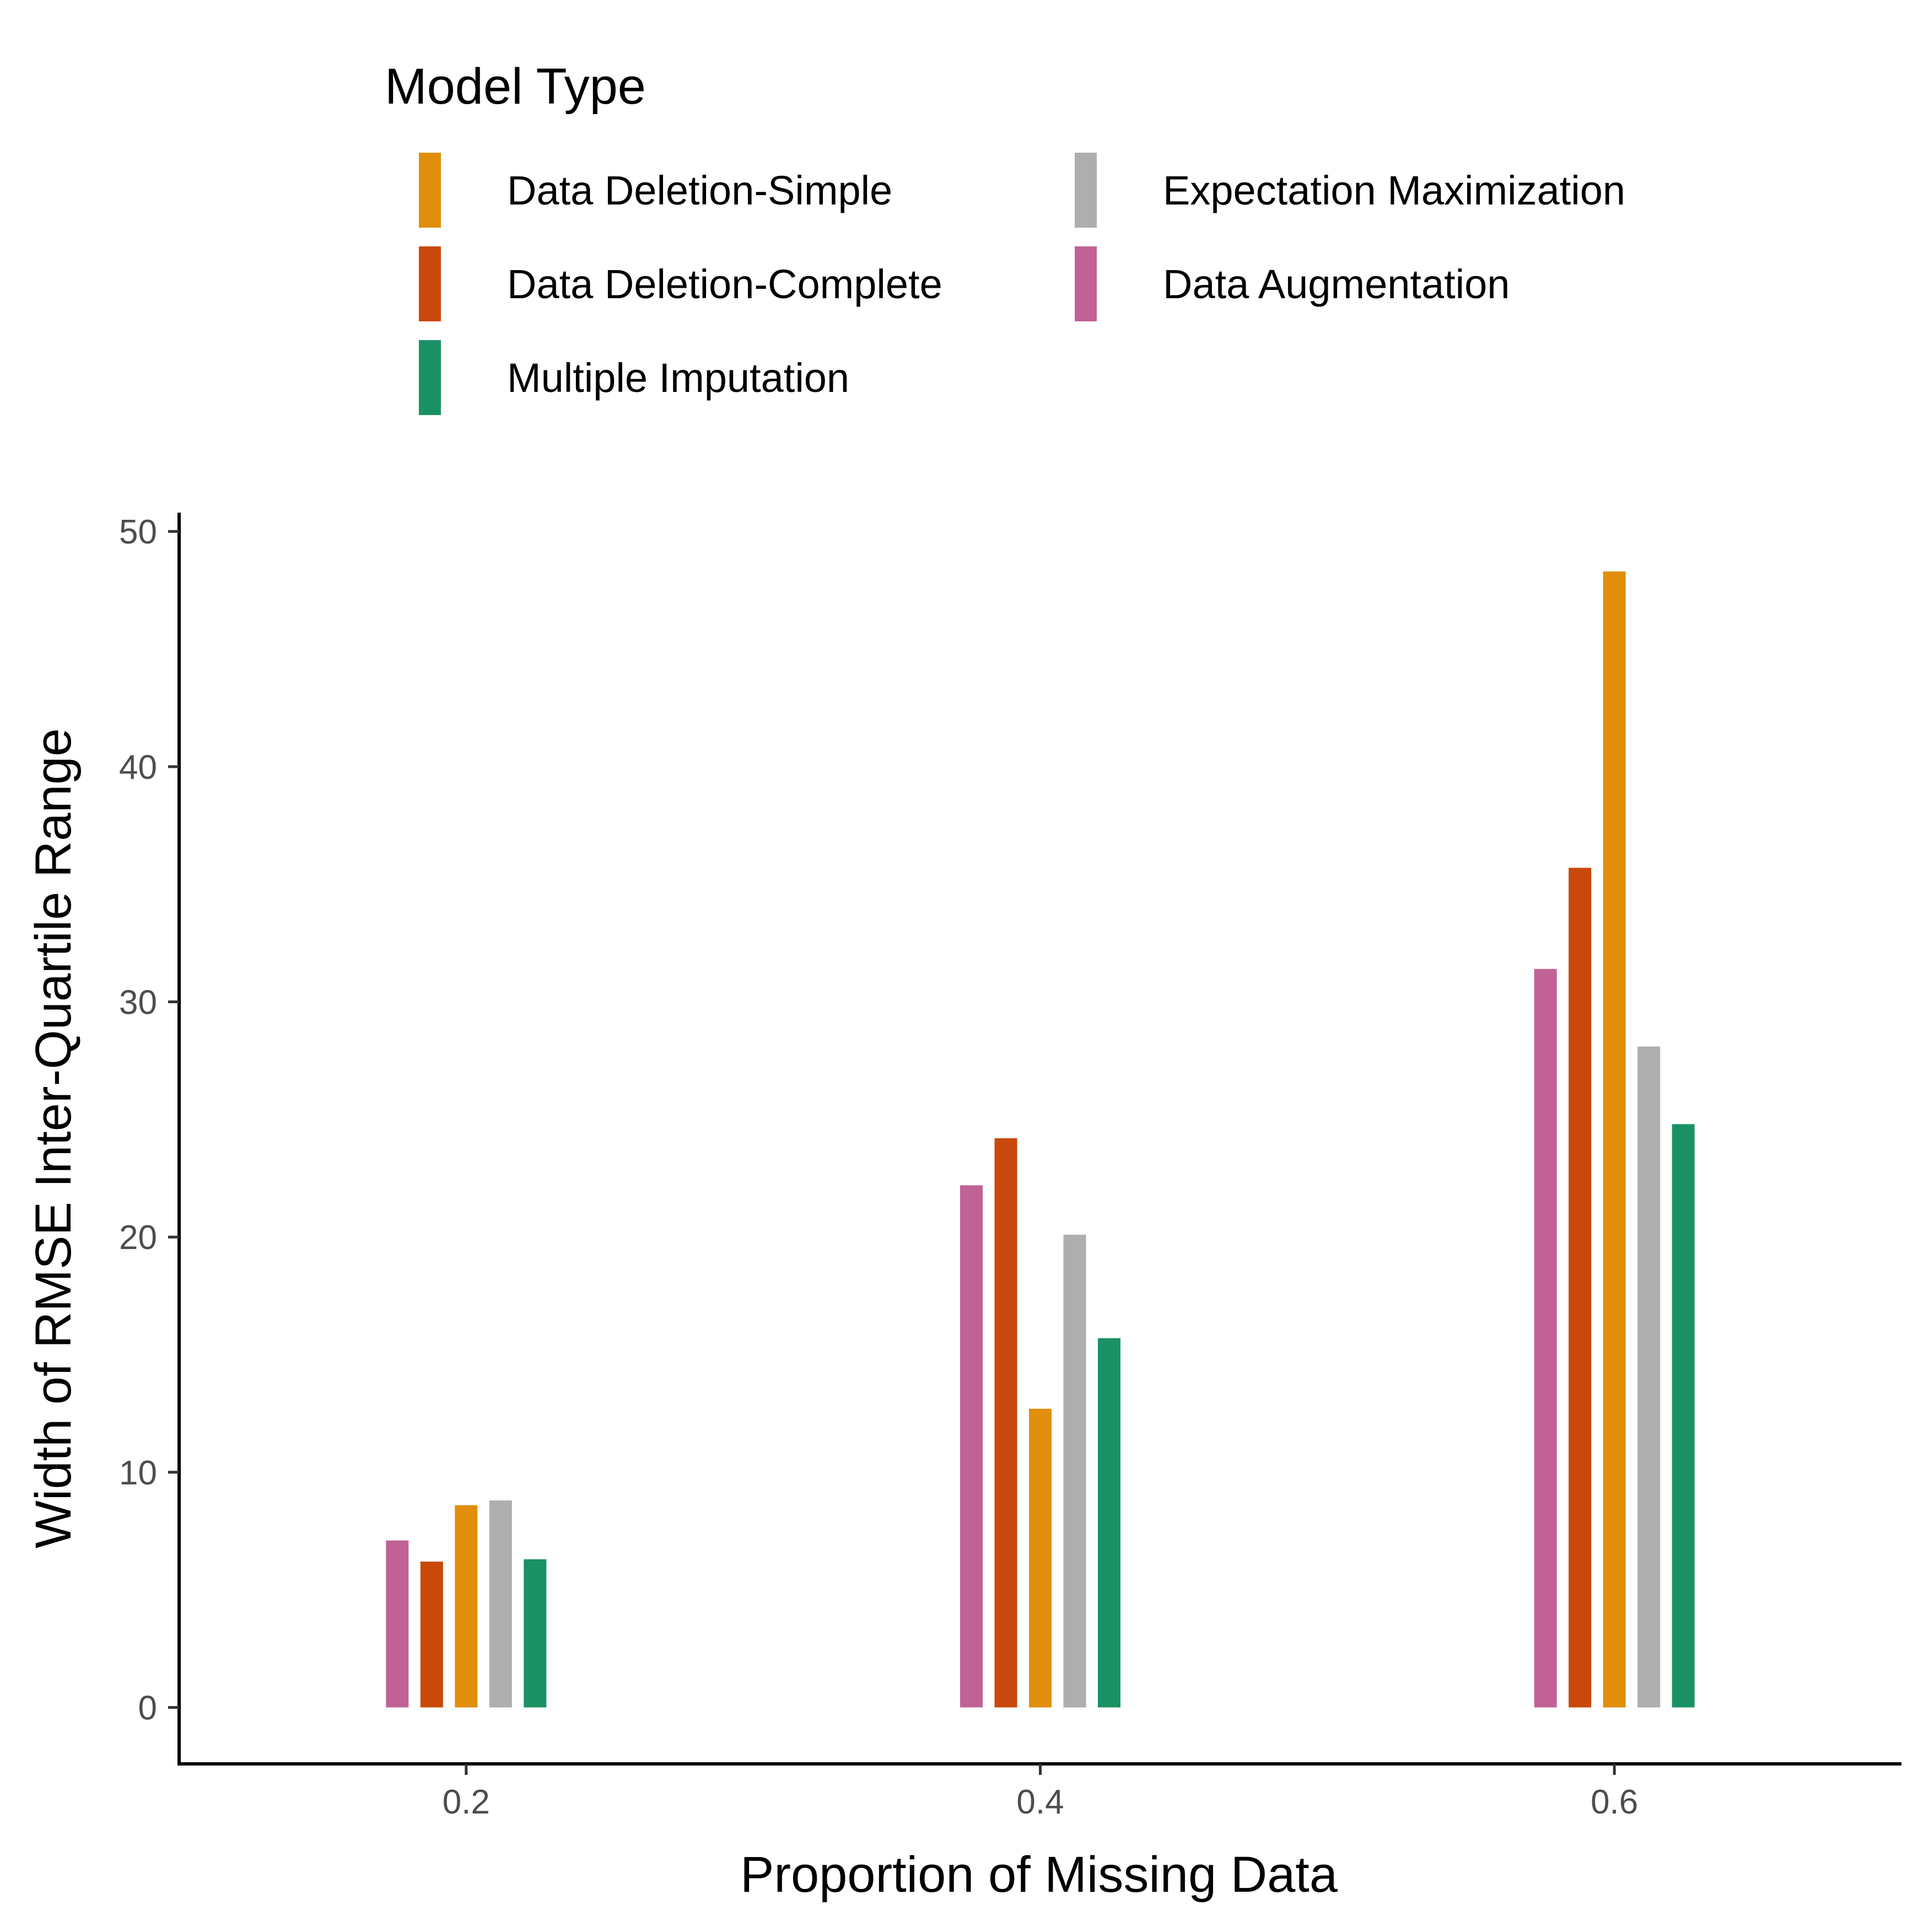 The height and width of the screenshot is (1932, 1929). Describe the element at coordinates (149, 1120) in the screenshot. I see `y-axis-ticks: 0 10 20 30 40 50` at that location.